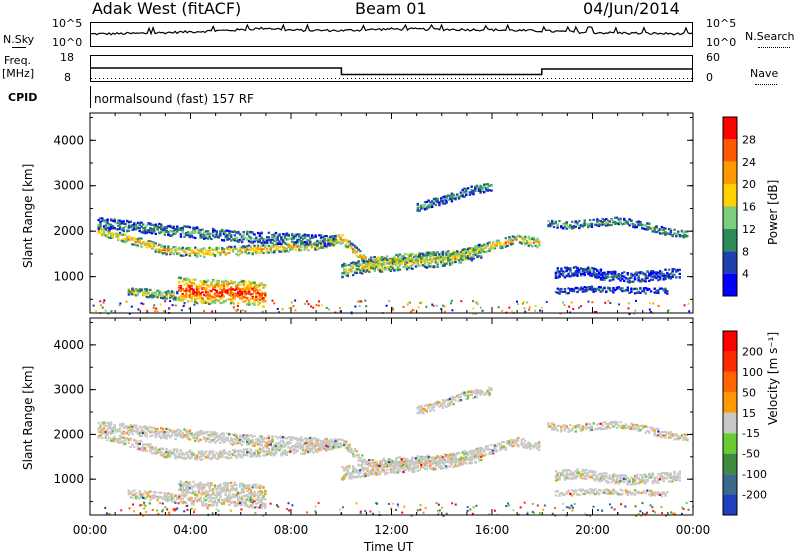 The image size is (800, 554). I want to click on noise-left-tick-top: 10^5, so click(67, 23).